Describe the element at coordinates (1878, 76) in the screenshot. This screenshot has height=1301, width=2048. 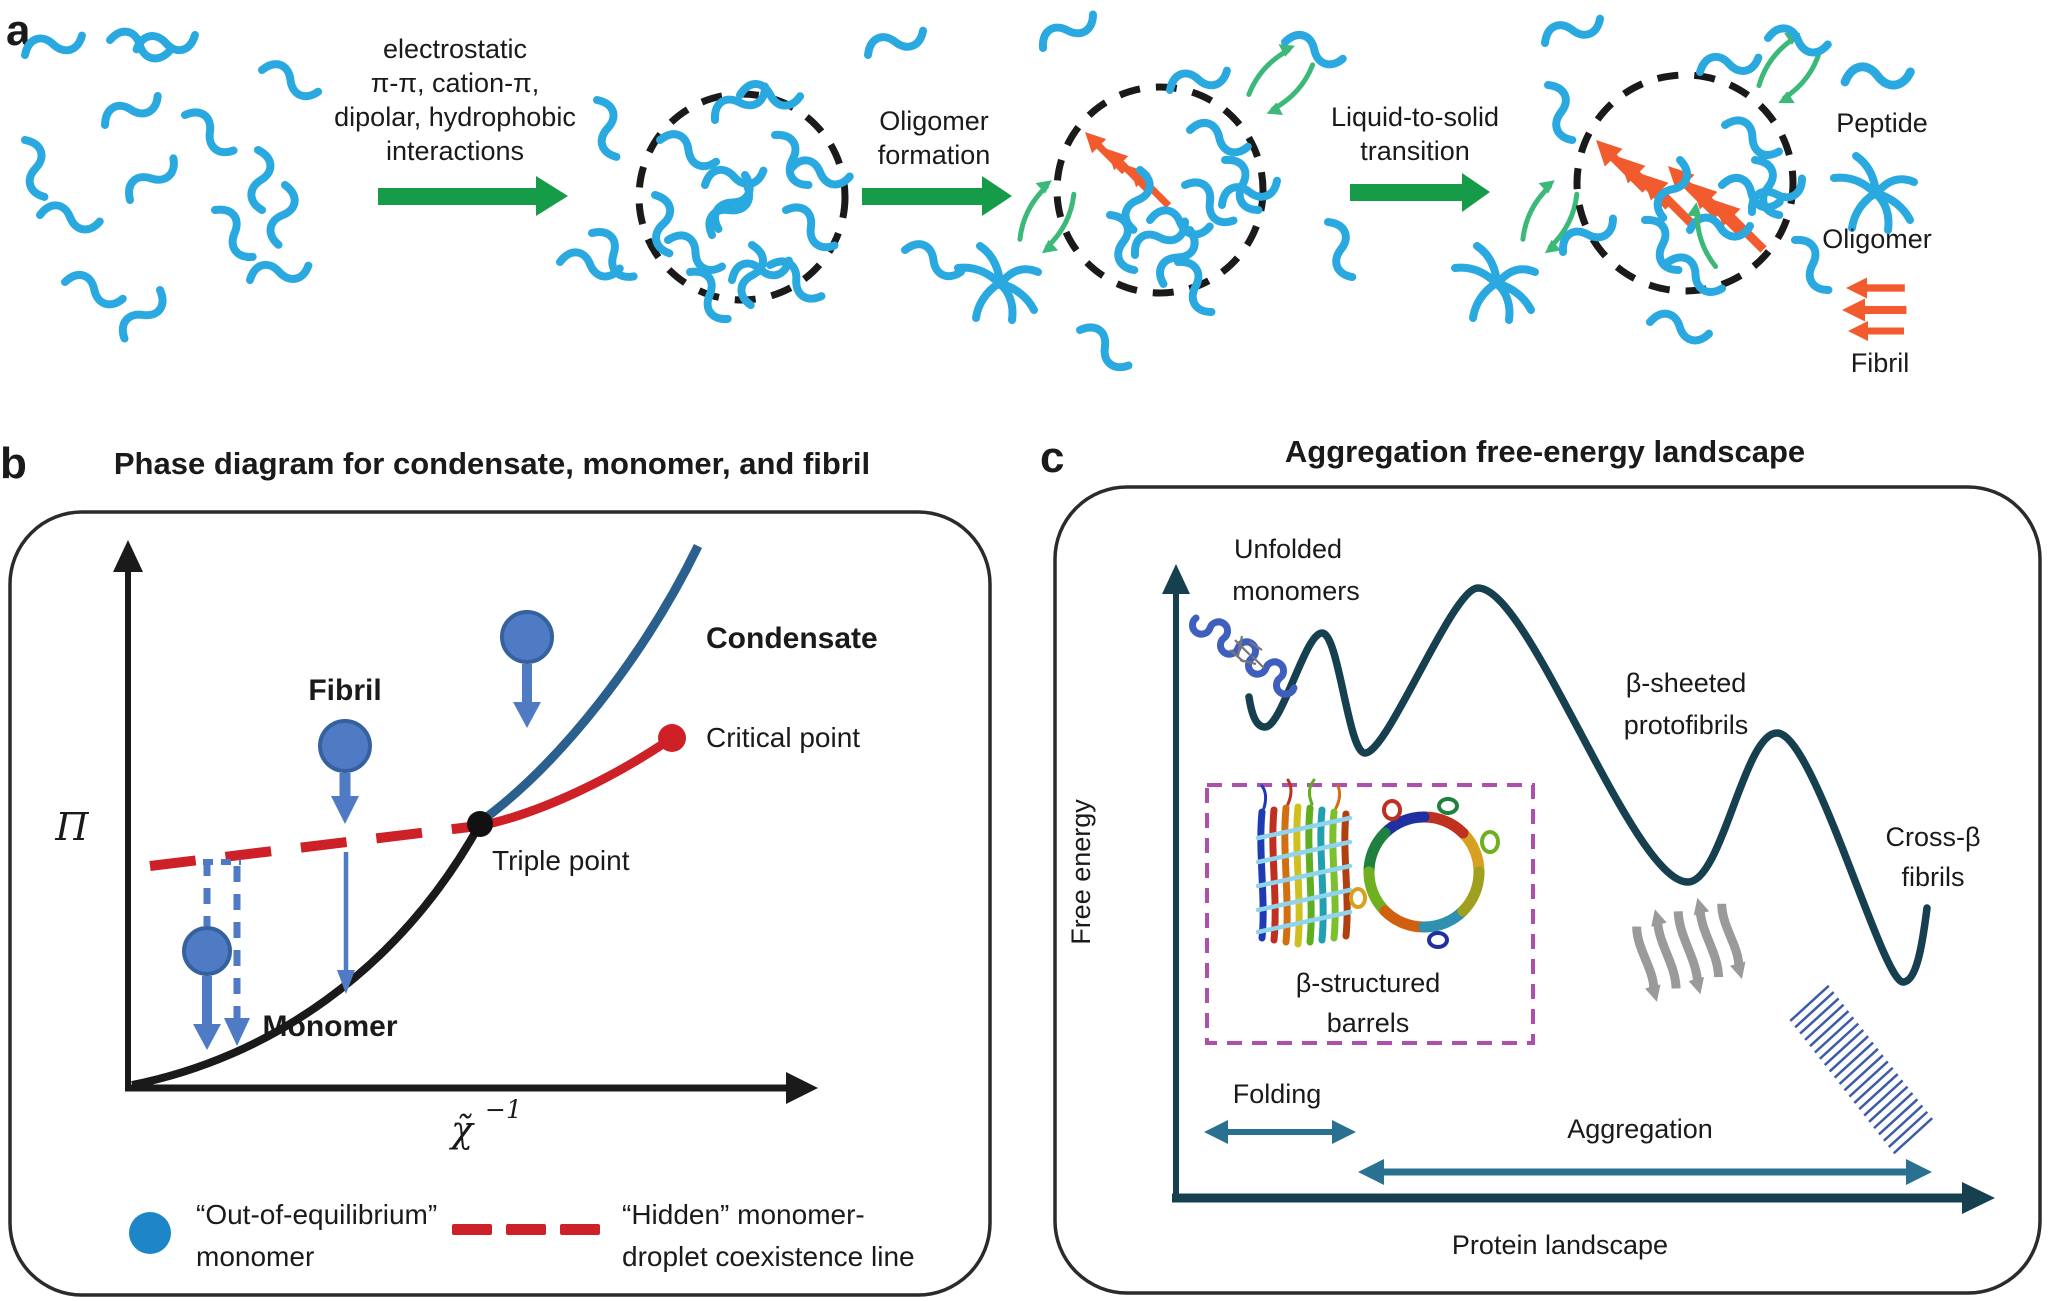
I see `peptide-legend-icon` at that location.